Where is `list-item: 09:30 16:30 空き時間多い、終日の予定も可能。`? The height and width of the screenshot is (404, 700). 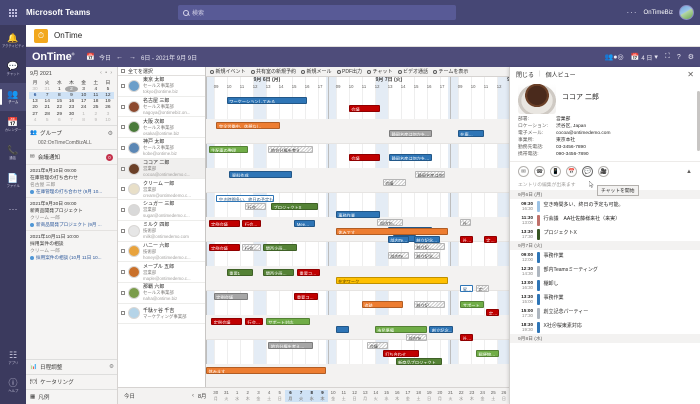
list-item: 09:30 16:30 空き時間多い、終日の予定も可能。 is located at coordinates (605, 206).